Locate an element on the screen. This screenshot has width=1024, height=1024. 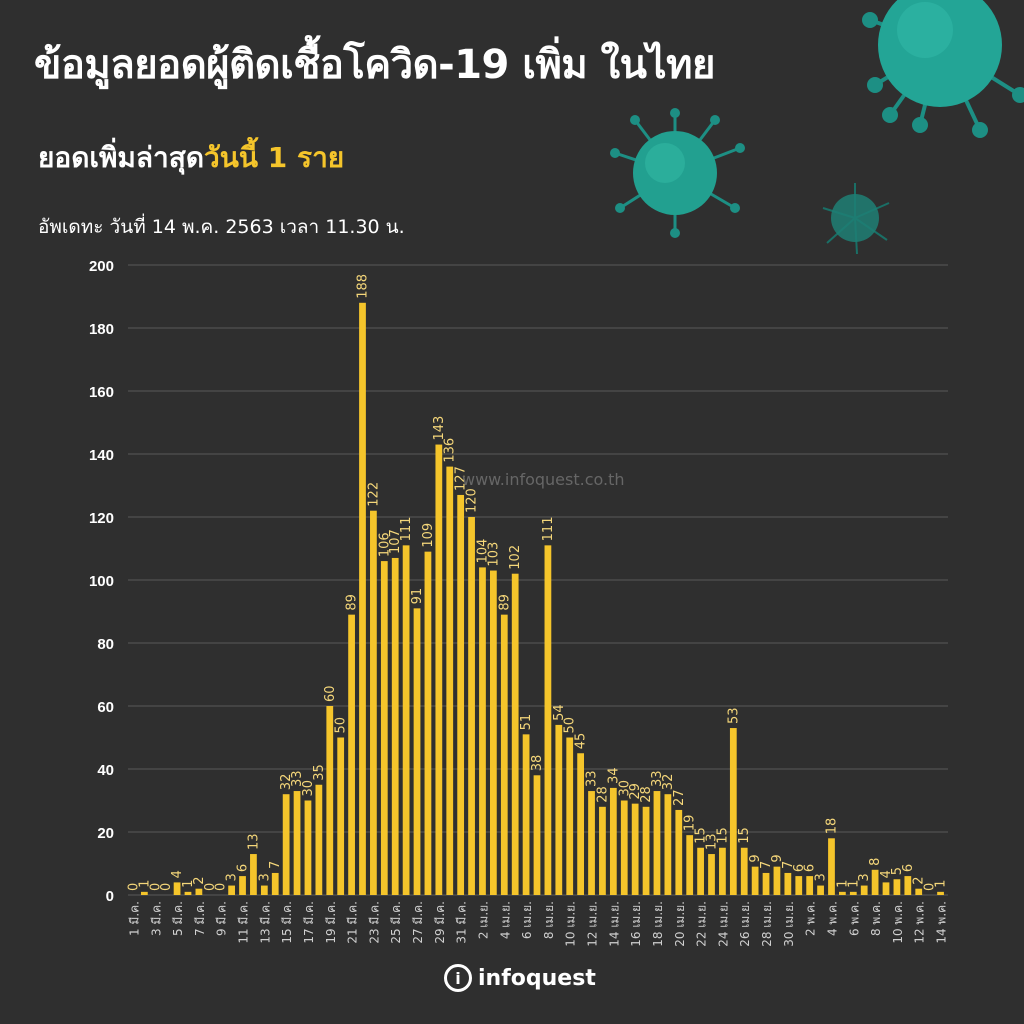
virus-illustration-small is located at coordinates (856, 219).